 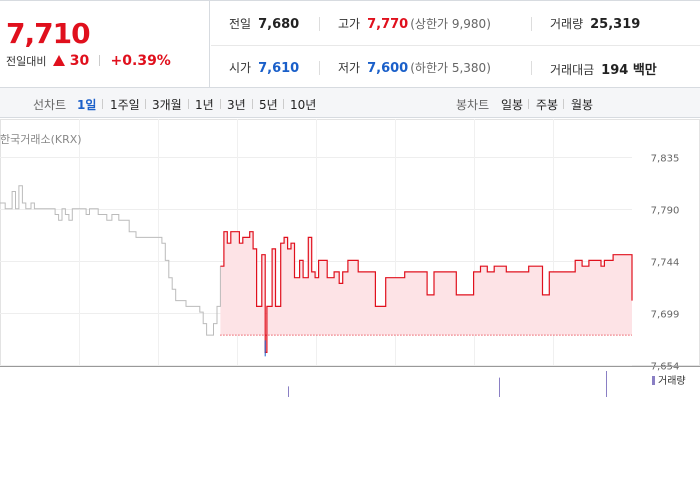 I want to click on up-triangle-icon, so click(x=58, y=60).